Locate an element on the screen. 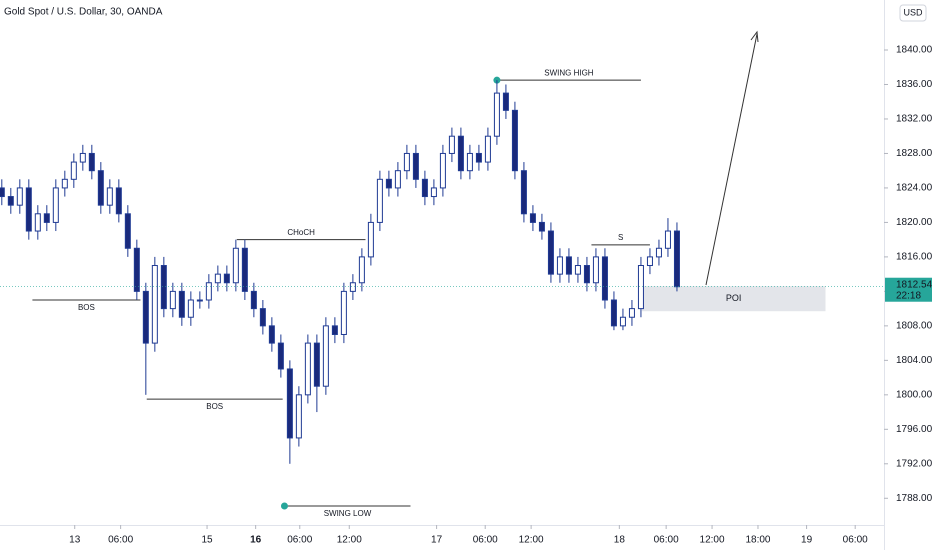 The image size is (932, 550). poi-zone is located at coordinates (733, 299).